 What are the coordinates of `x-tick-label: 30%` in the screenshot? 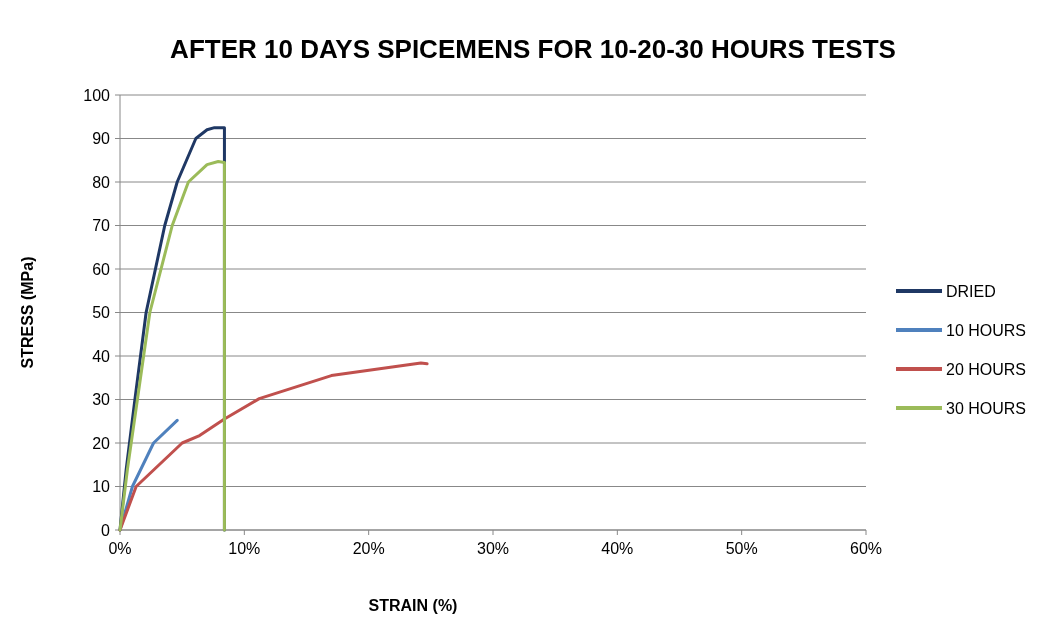 It's located at (493, 548).